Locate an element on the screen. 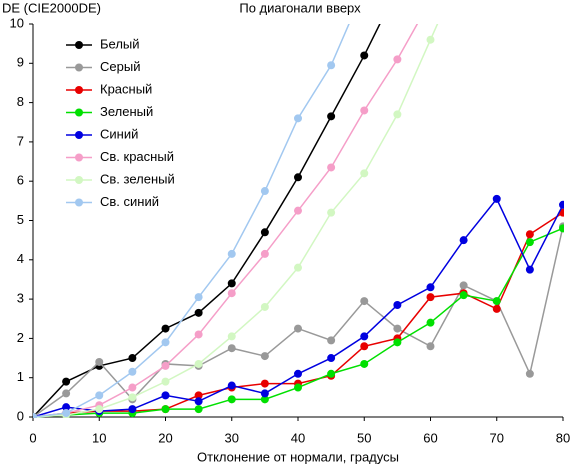  legend-label: Св. зеленый is located at coordinates (137, 178).